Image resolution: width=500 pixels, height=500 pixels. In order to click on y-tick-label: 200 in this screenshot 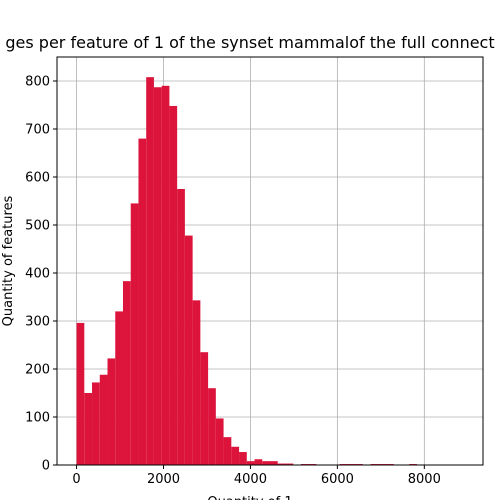, I will do `click(37, 370)`.